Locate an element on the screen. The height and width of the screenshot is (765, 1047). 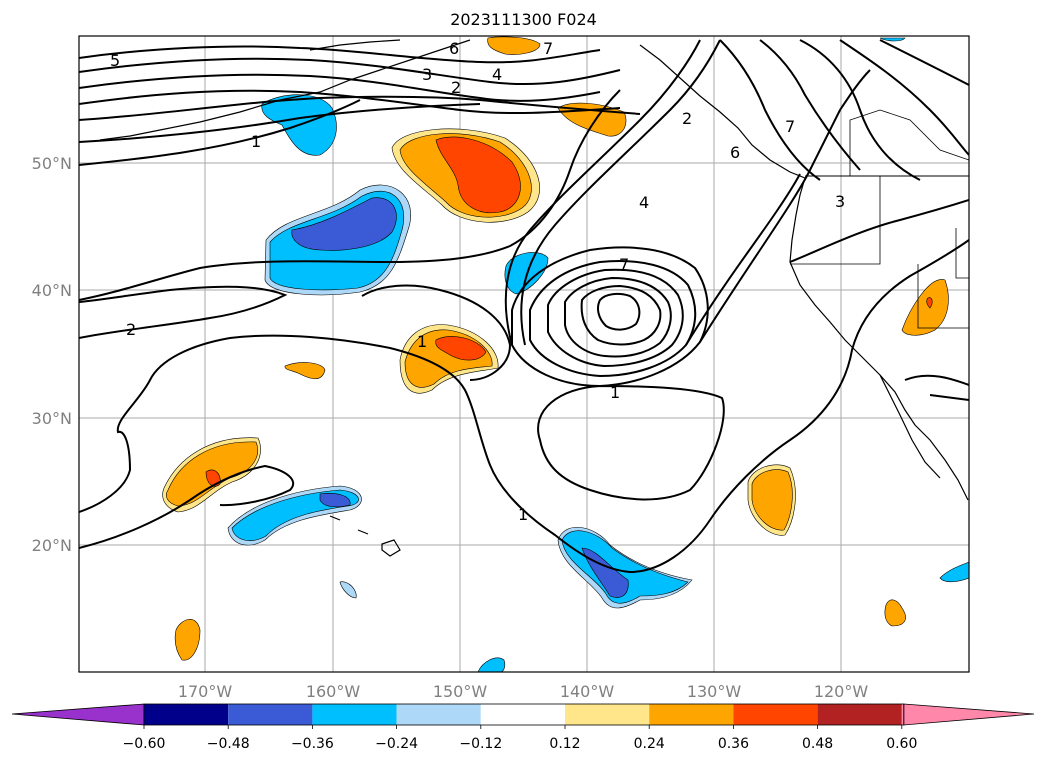
lon-label: 150°W is located at coordinates (460, 691).